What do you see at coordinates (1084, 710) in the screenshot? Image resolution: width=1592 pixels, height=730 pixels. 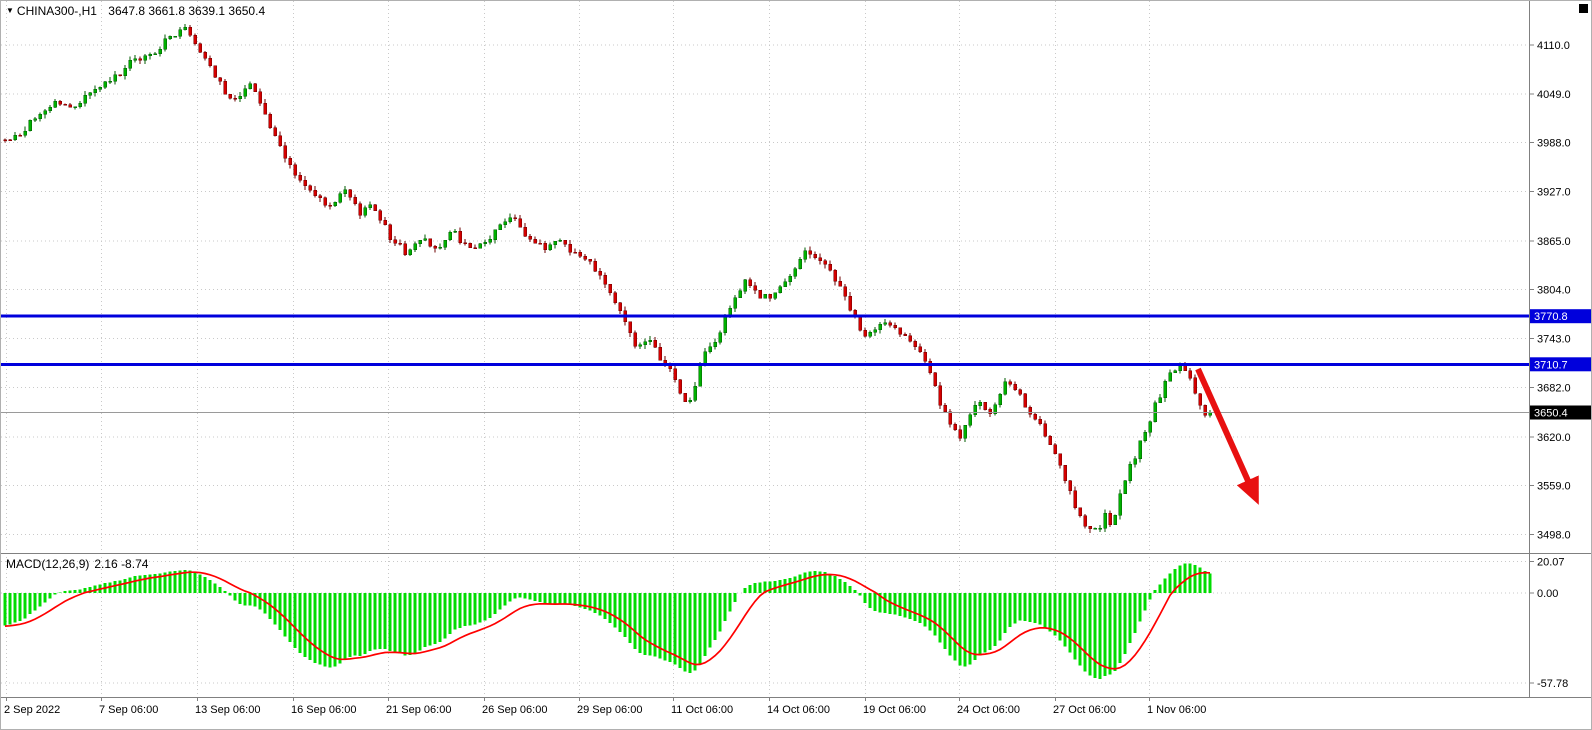 I see `x-axis-label: 27 Oct 06:00` at bounding box center [1084, 710].